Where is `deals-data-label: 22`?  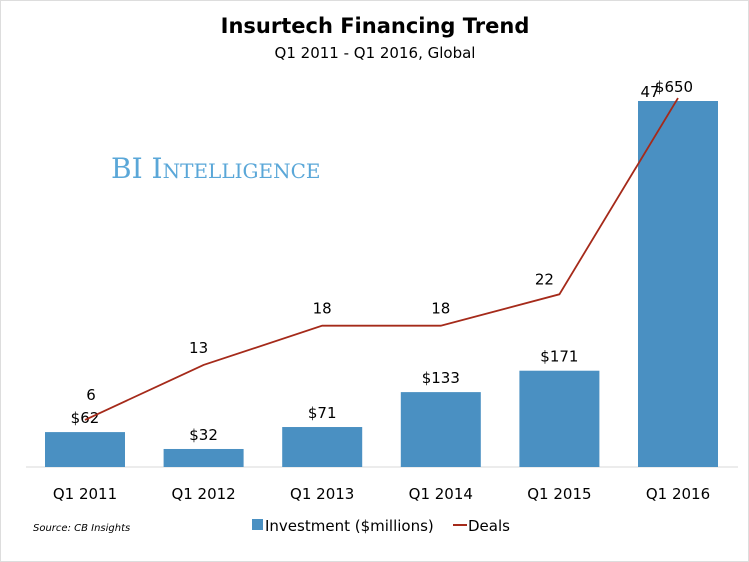
deals-data-label: 22 is located at coordinates (544, 279).